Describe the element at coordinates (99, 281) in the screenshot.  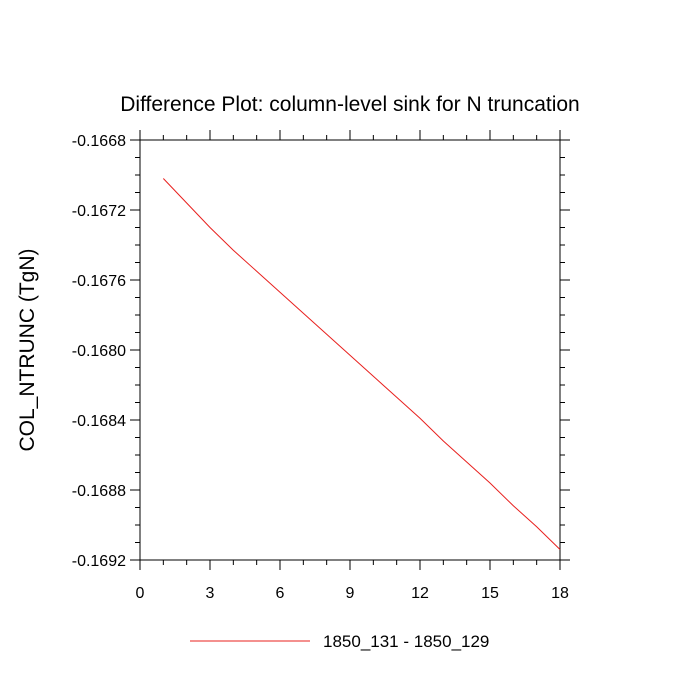
I see `y-tick-label: -0.1676` at that location.